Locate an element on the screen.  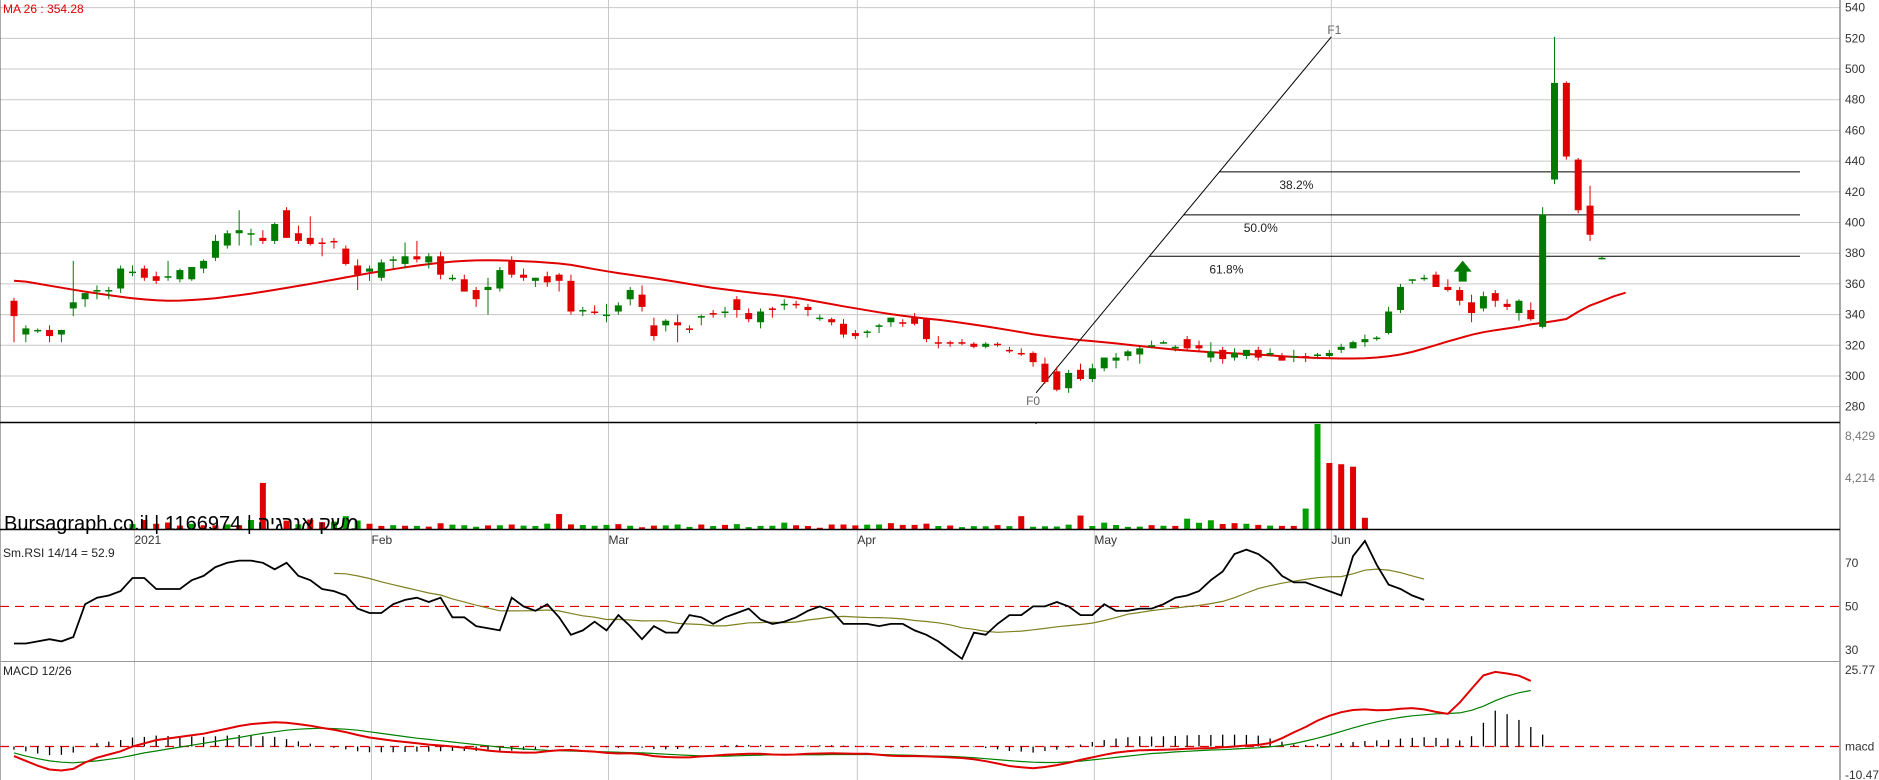
macd-title: MACD 12/26 is located at coordinates (37, 671).